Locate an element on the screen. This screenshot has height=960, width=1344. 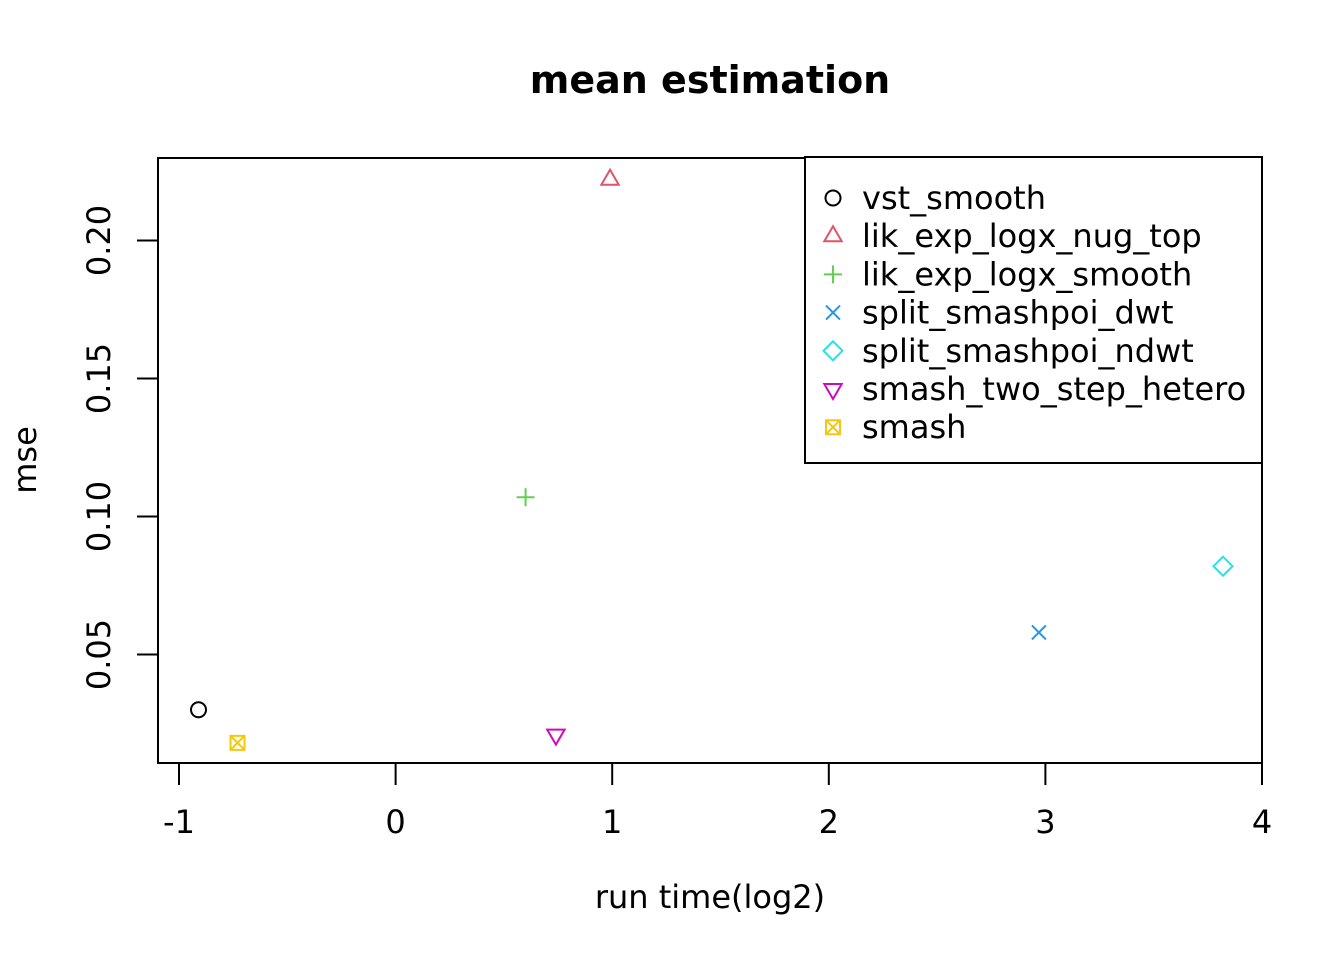
chart-title: mean estimation is located at coordinates (710, 80).